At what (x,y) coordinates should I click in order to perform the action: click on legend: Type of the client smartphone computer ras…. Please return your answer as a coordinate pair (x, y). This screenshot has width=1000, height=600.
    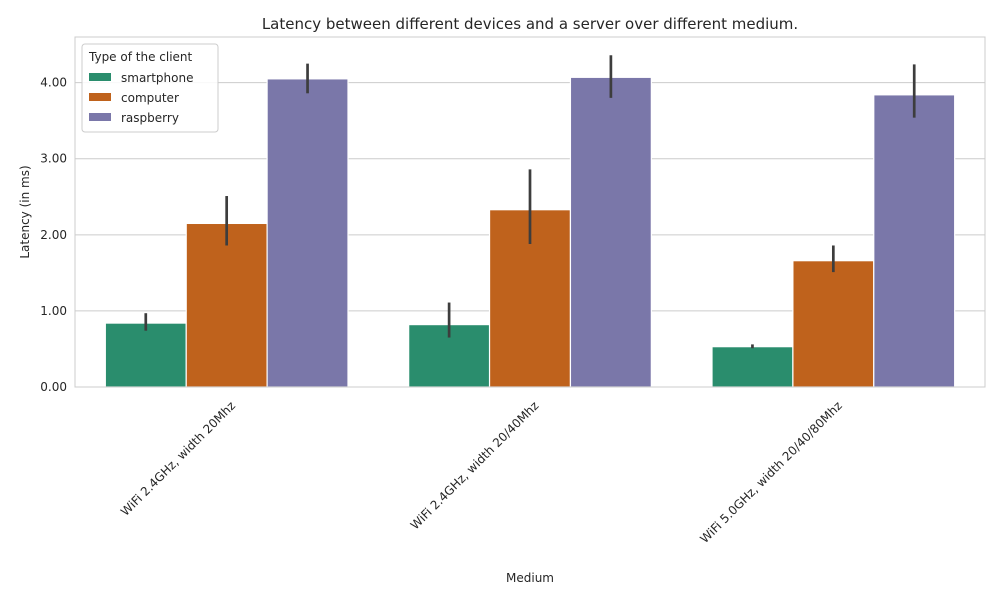
    Looking at the image, I should click on (150, 88).